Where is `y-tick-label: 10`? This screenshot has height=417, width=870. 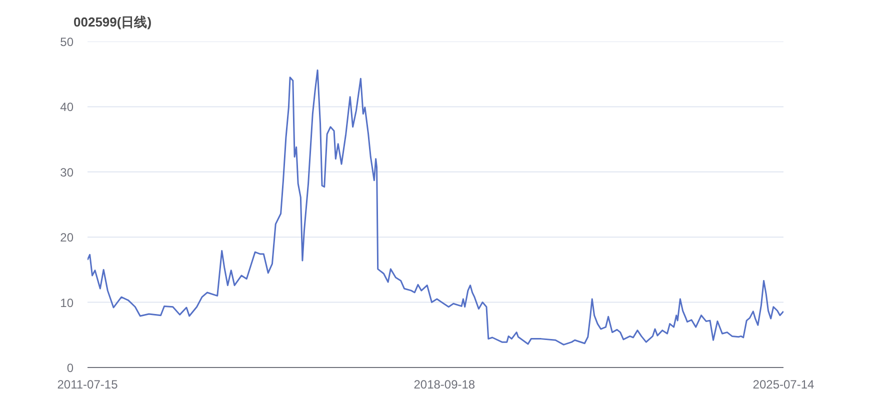 y-tick-label: 10 is located at coordinates (67, 303).